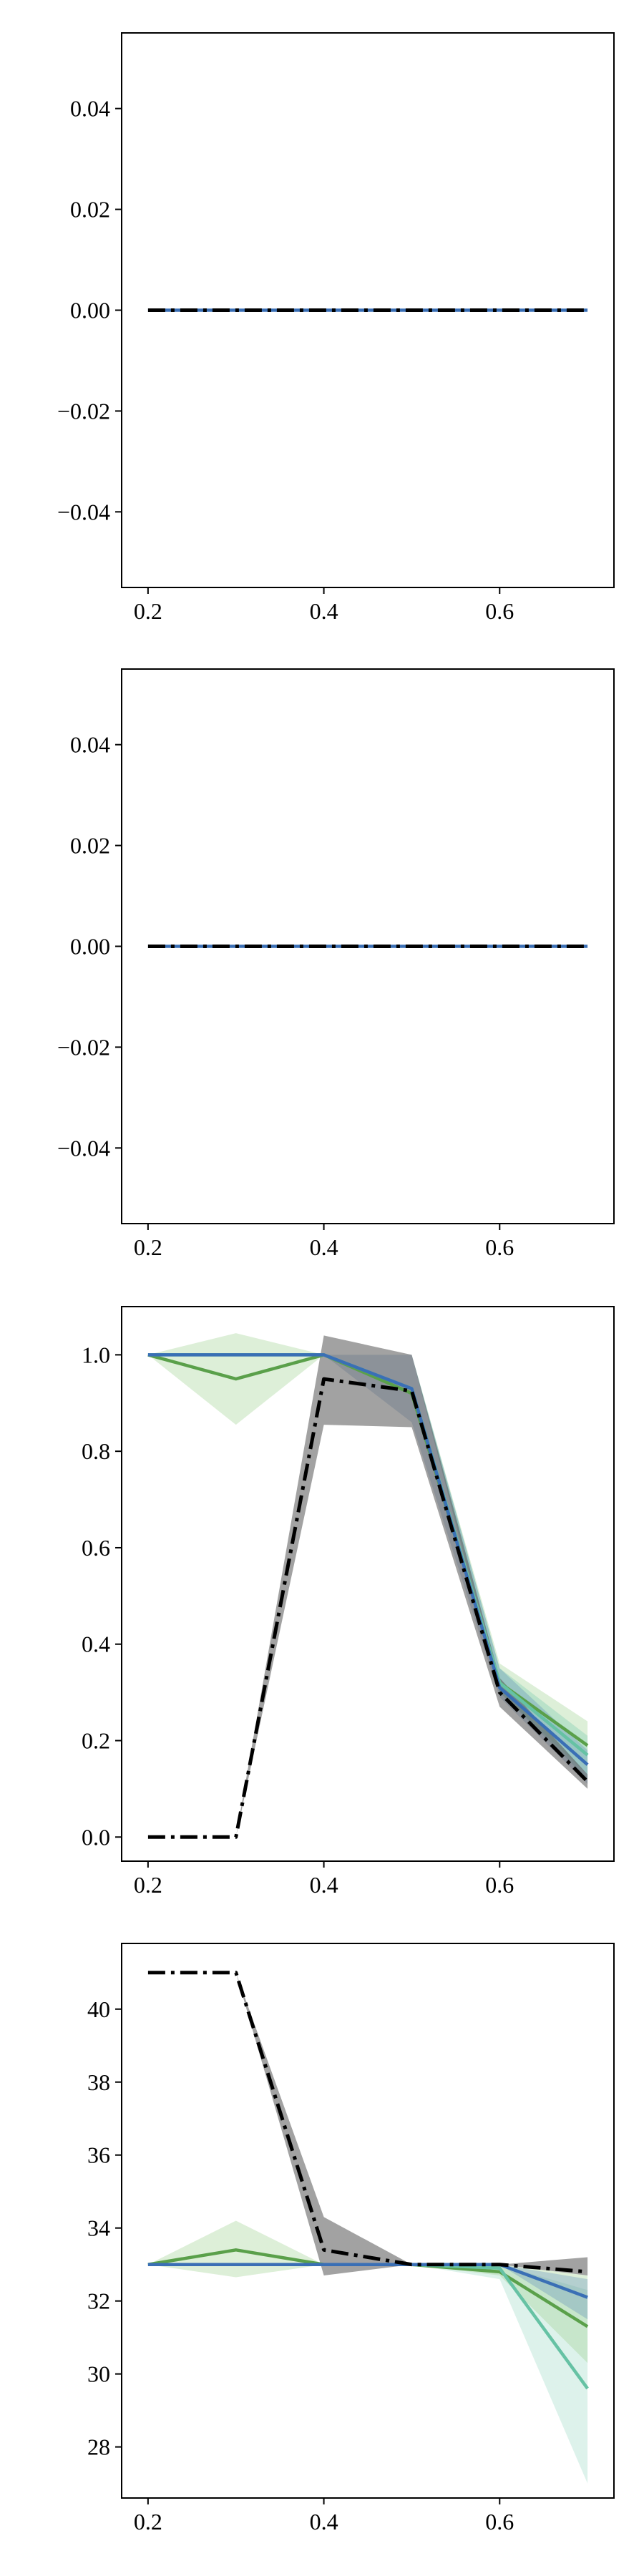 This screenshot has height=2576, width=644. What do you see at coordinates (96, 1354) in the screenshot?
I see `y-tick-label: 1.0` at bounding box center [96, 1354].